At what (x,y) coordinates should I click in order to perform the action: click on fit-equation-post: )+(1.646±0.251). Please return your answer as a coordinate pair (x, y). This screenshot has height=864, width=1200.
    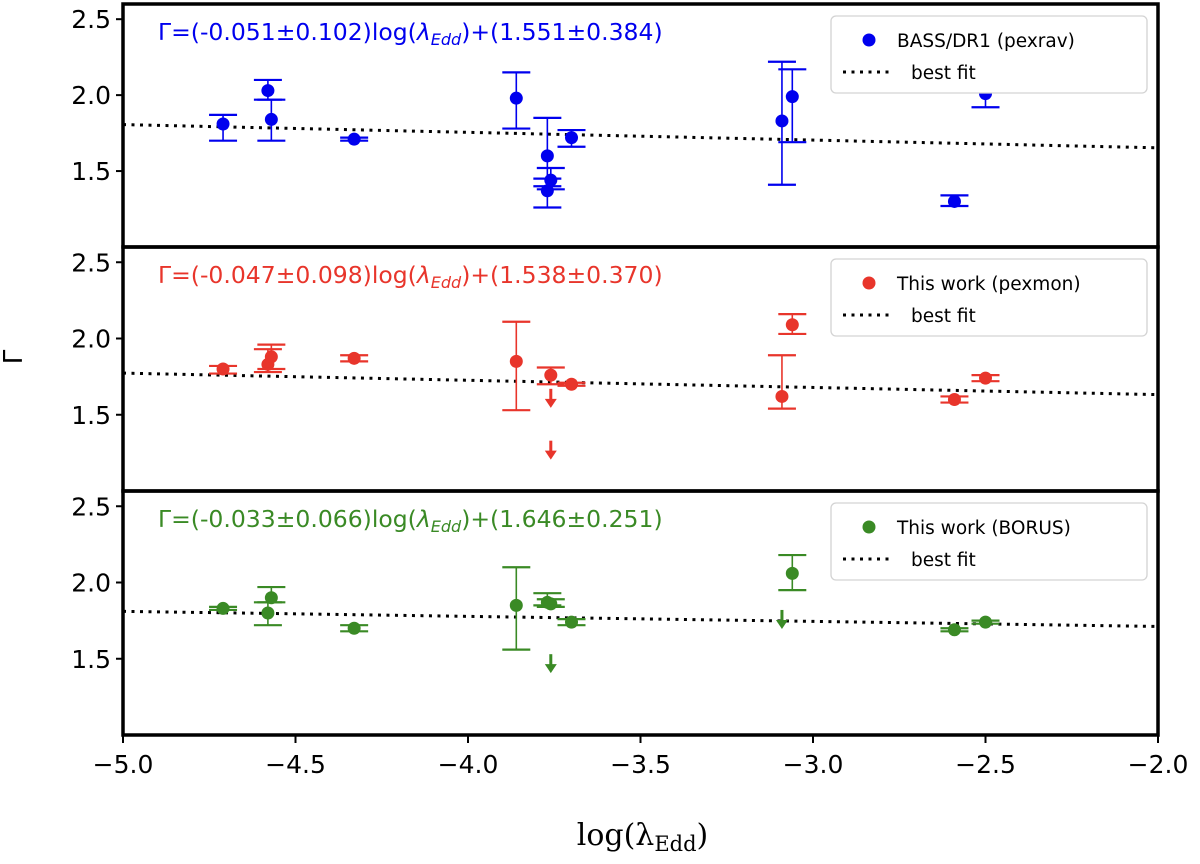
    Looking at the image, I should click on (561, 519).